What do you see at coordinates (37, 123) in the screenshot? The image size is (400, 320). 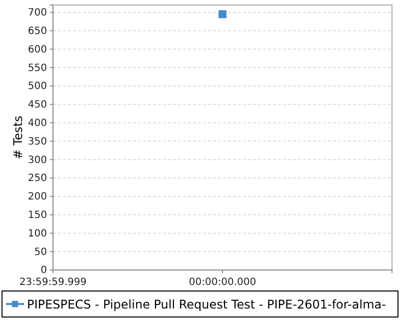 I see `y-tick-label: 400` at bounding box center [37, 123].